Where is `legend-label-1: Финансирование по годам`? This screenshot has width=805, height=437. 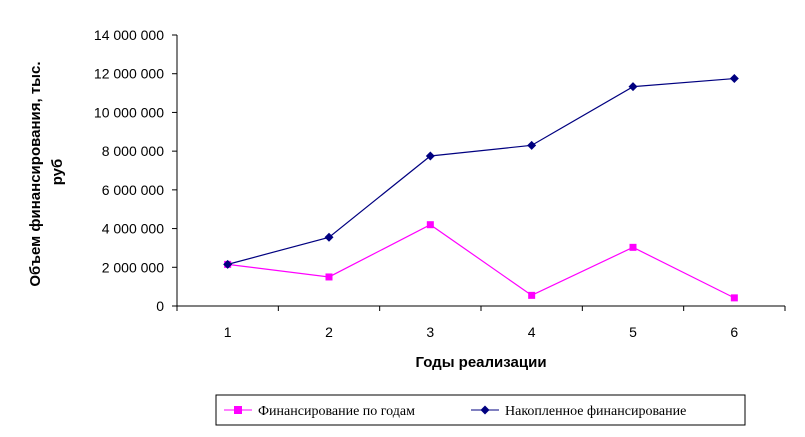
legend-label-1: Финансирование по годам is located at coordinates (336, 411).